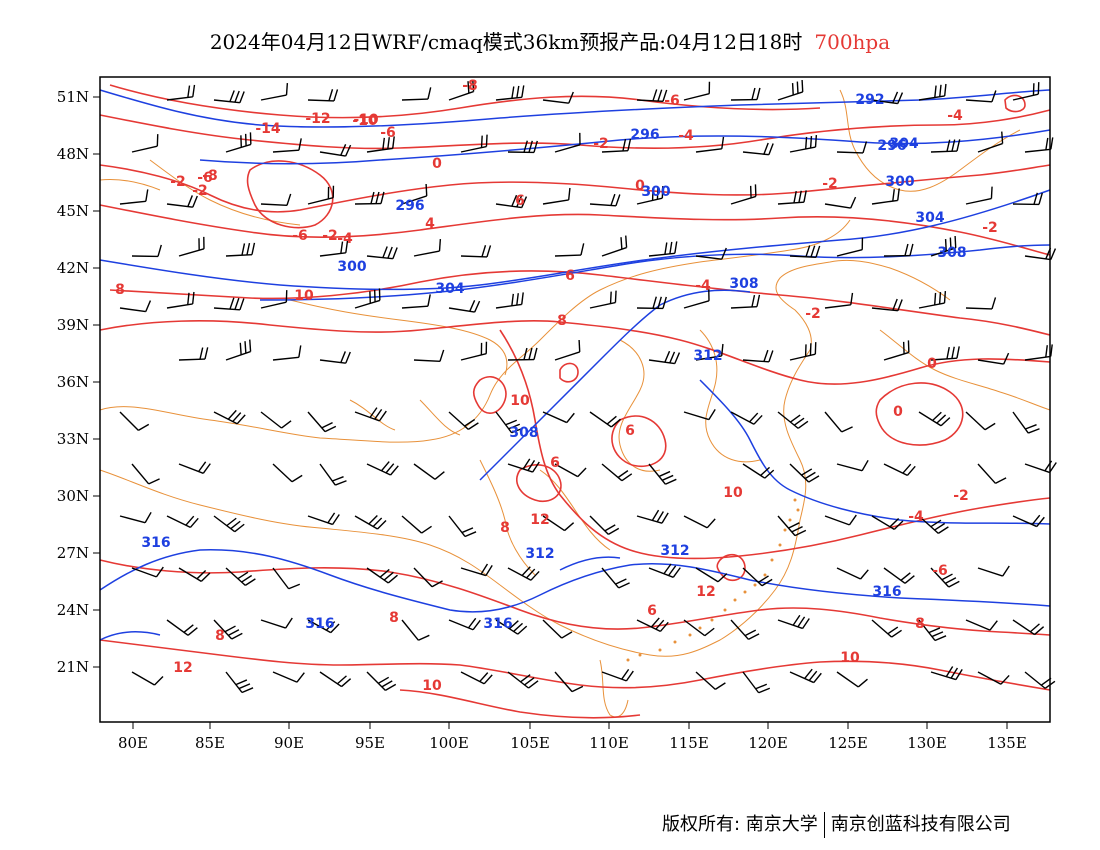 This screenshot has height=850, width=1100. Describe the element at coordinates (743, 284) in the screenshot. I see `height-label: 308` at that location.